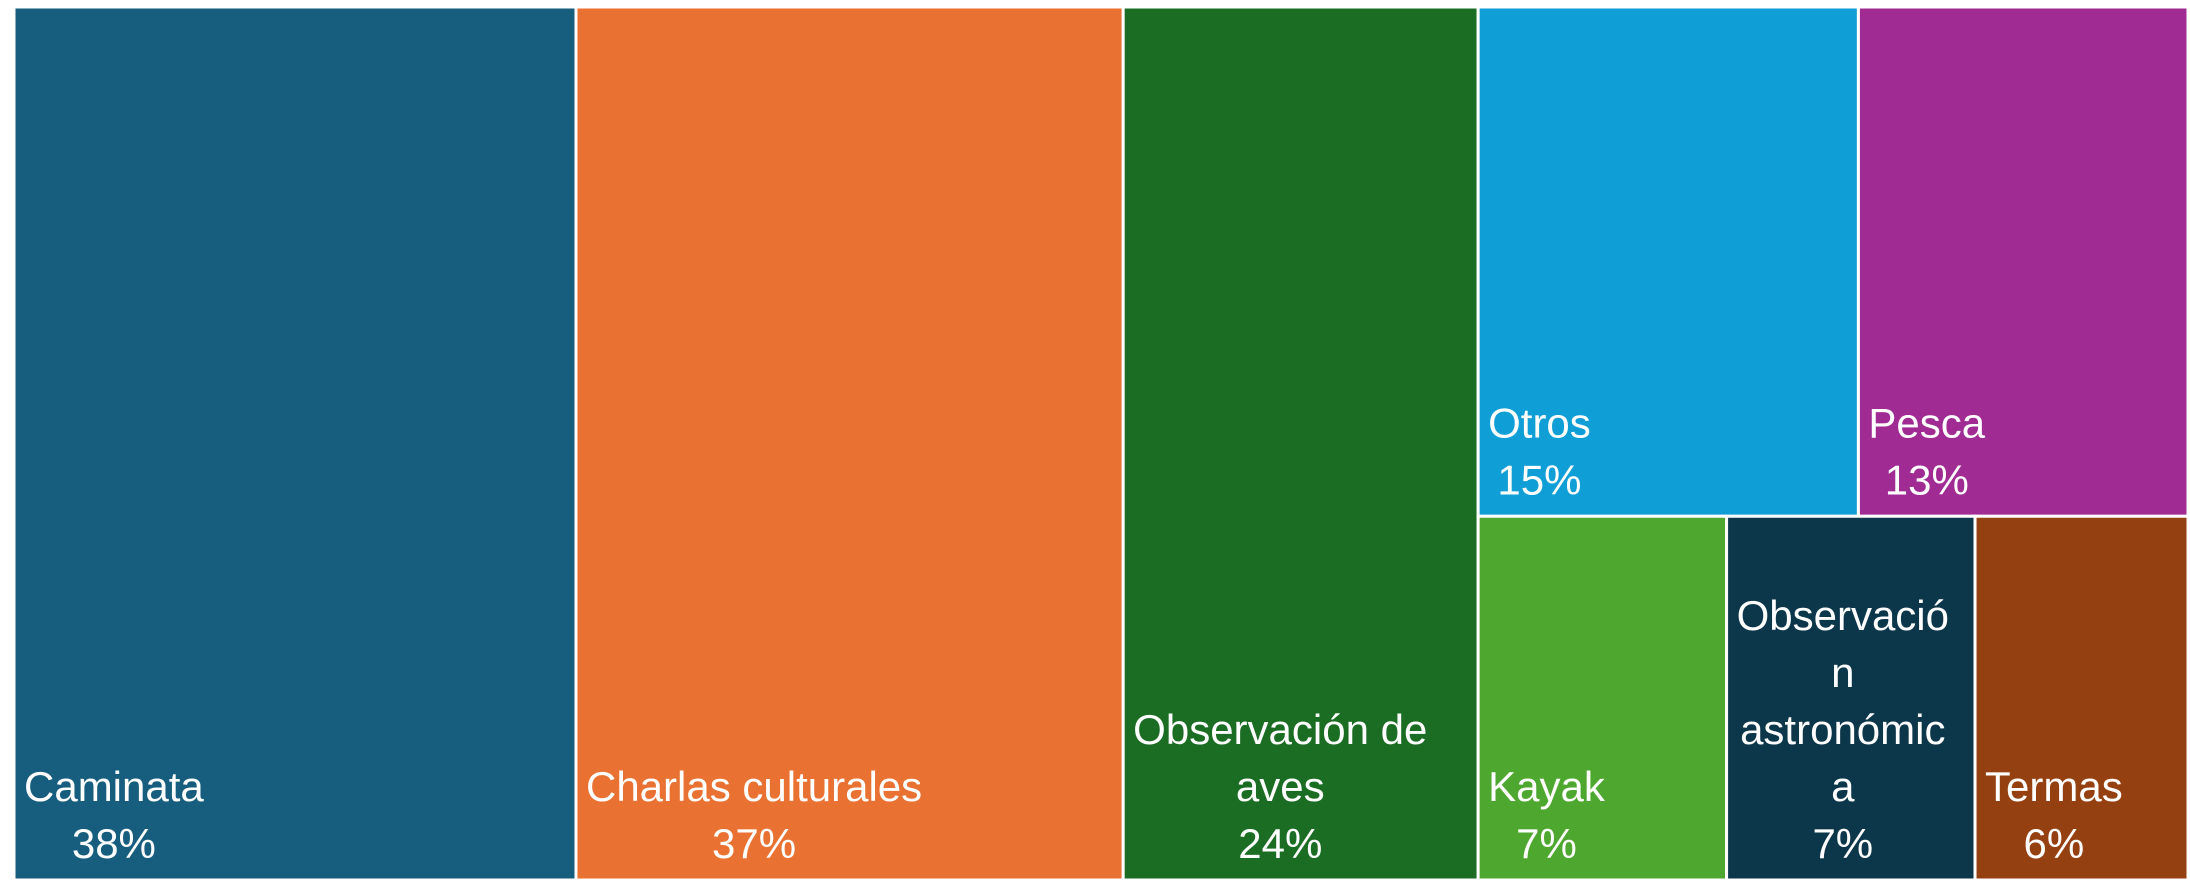  What do you see at coordinates (1927, 479) in the screenshot?
I see `tile-value: 13%` at bounding box center [1927, 479].